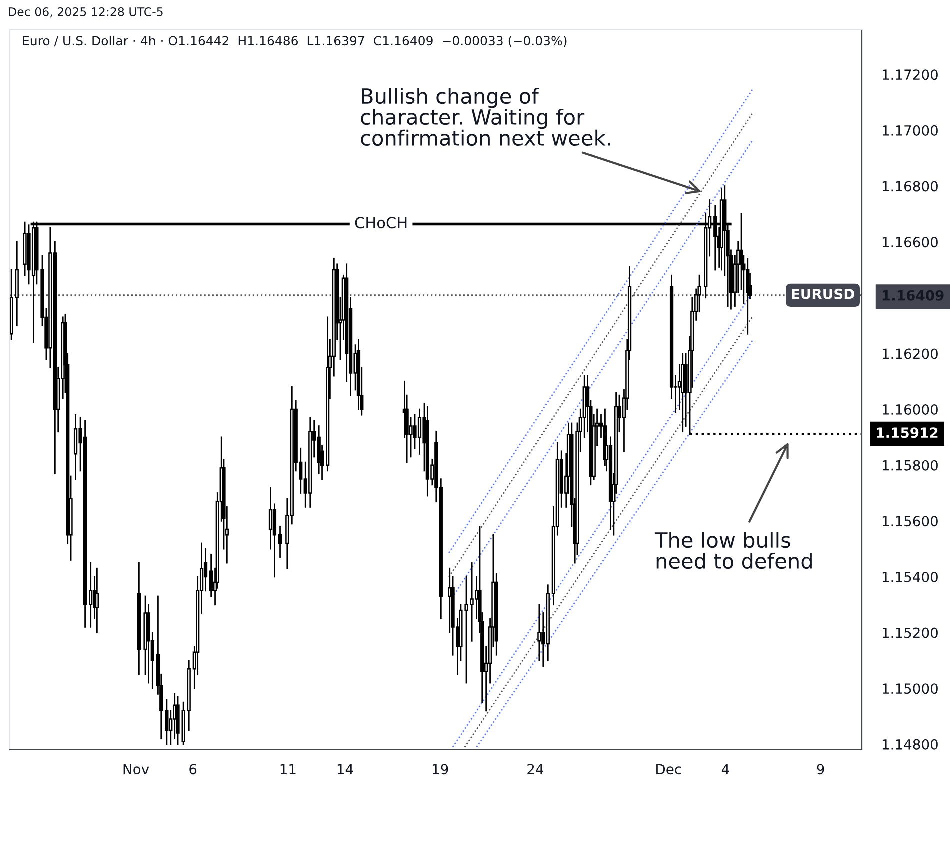 This screenshot has width=950, height=847. What do you see at coordinates (733, 551) in the screenshot?
I see `annotation: The low bulls need to defend` at bounding box center [733, 551].